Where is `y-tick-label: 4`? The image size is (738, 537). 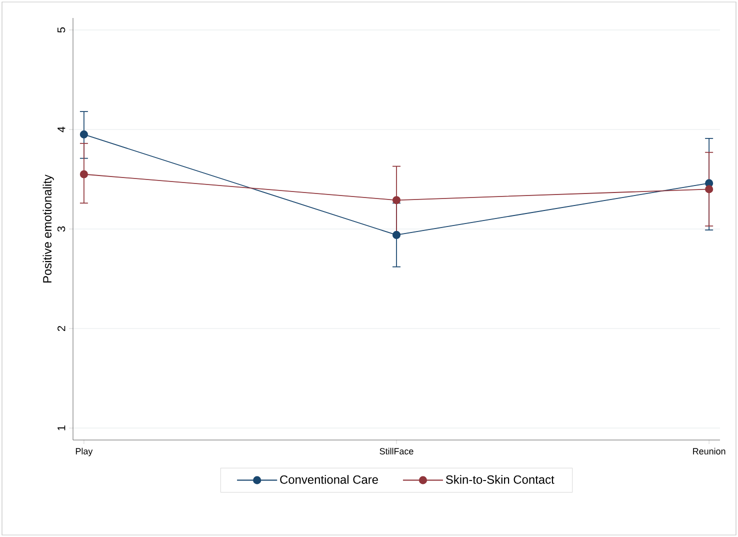
y-tick-label: 4 is located at coordinates (62, 129).